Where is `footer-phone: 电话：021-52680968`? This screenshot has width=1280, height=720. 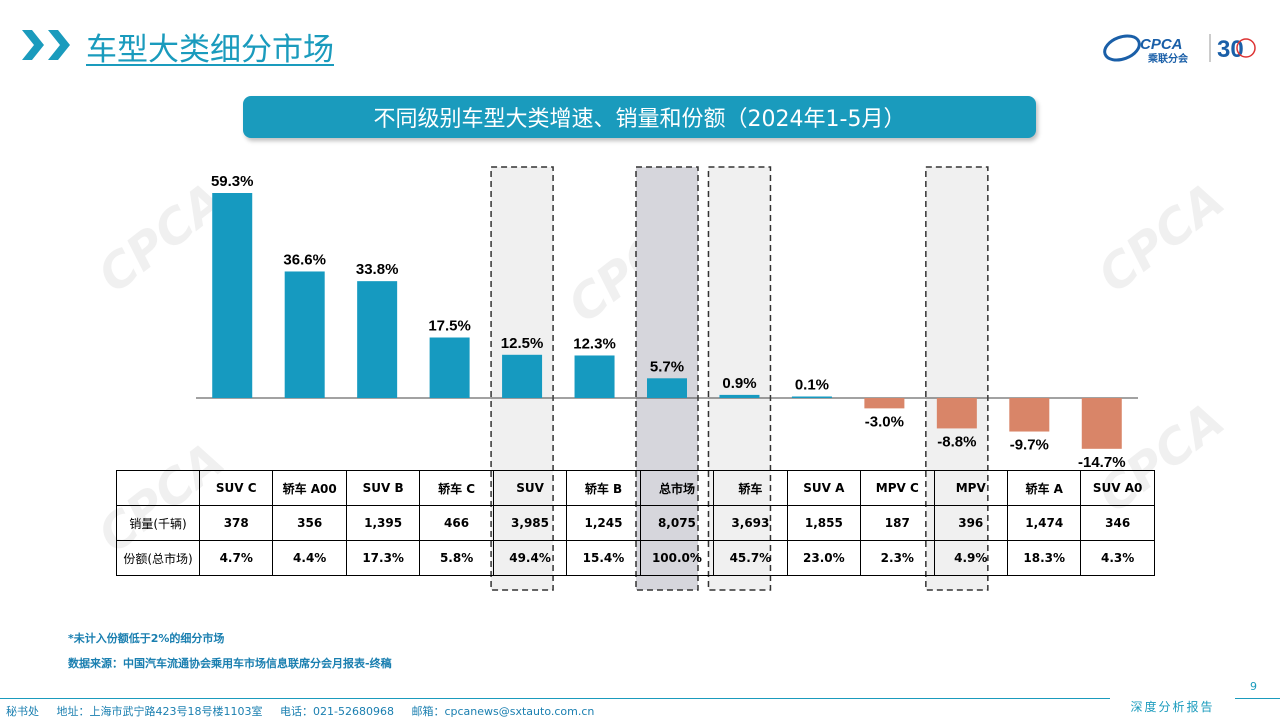
footer-phone: 电话：021-52680968 is located at coordinates (337, 711).